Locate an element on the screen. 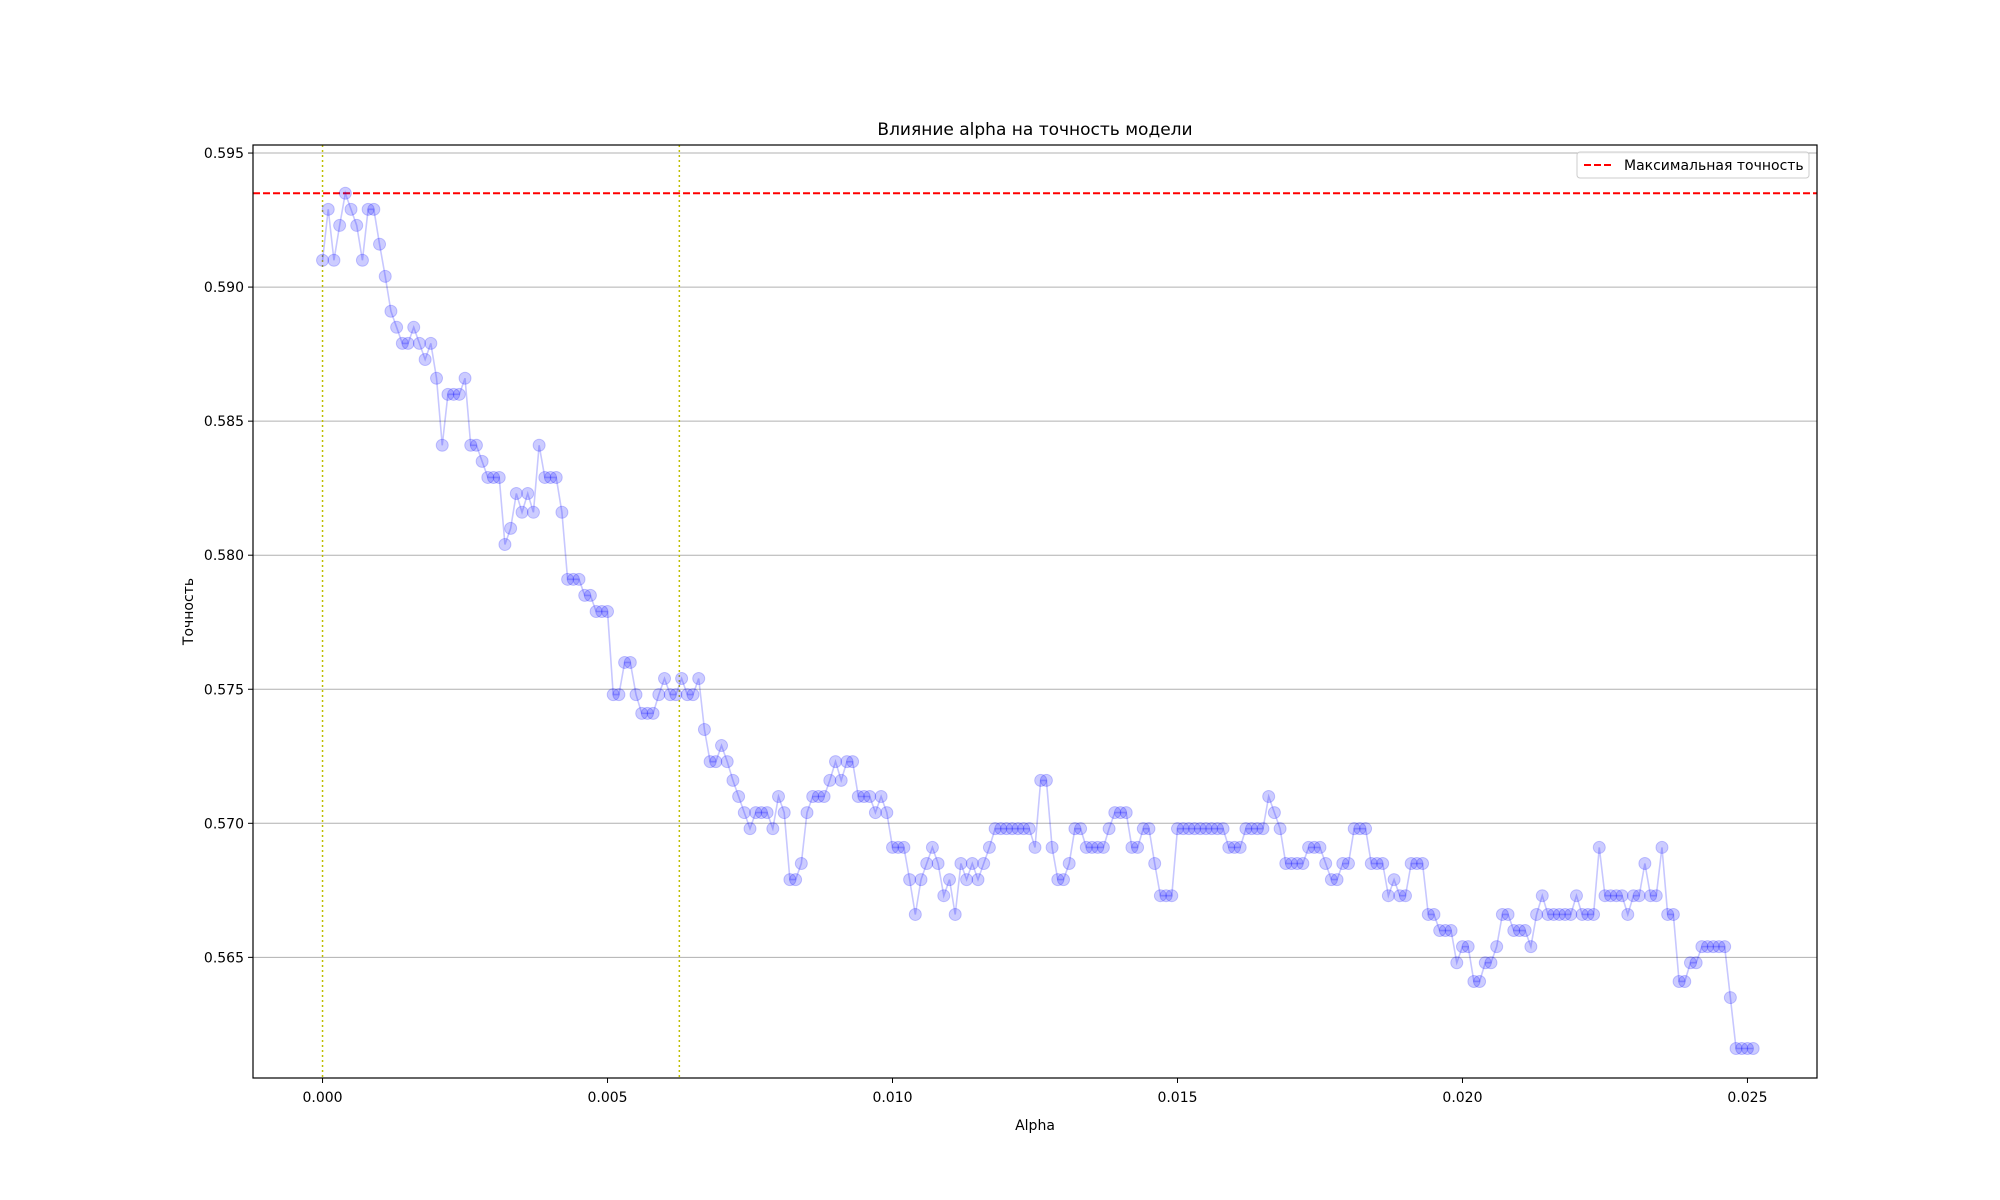 This screenshot has width=2000, height=1200. y-tick-label-5: 0.590 is located at coordinates (224, 288).